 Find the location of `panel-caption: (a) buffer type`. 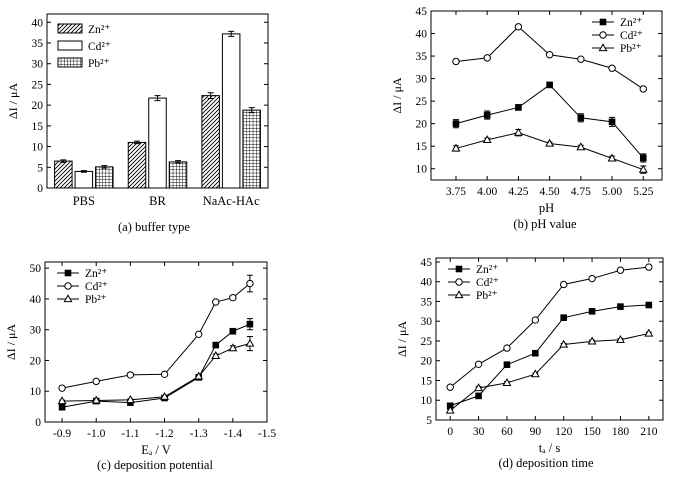

panel-caption: (a) buffer type is located at coordinates (154, 227).